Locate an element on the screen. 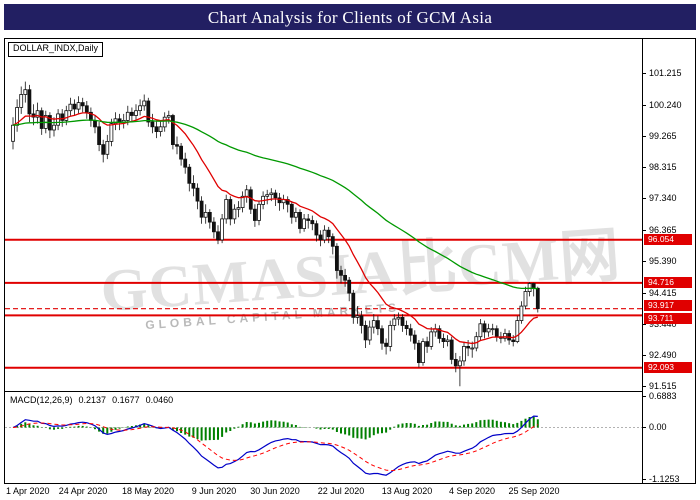 This screenshot has height=500, width=700. price-tick-label: 93.440 is located at coordinates (663, 324).